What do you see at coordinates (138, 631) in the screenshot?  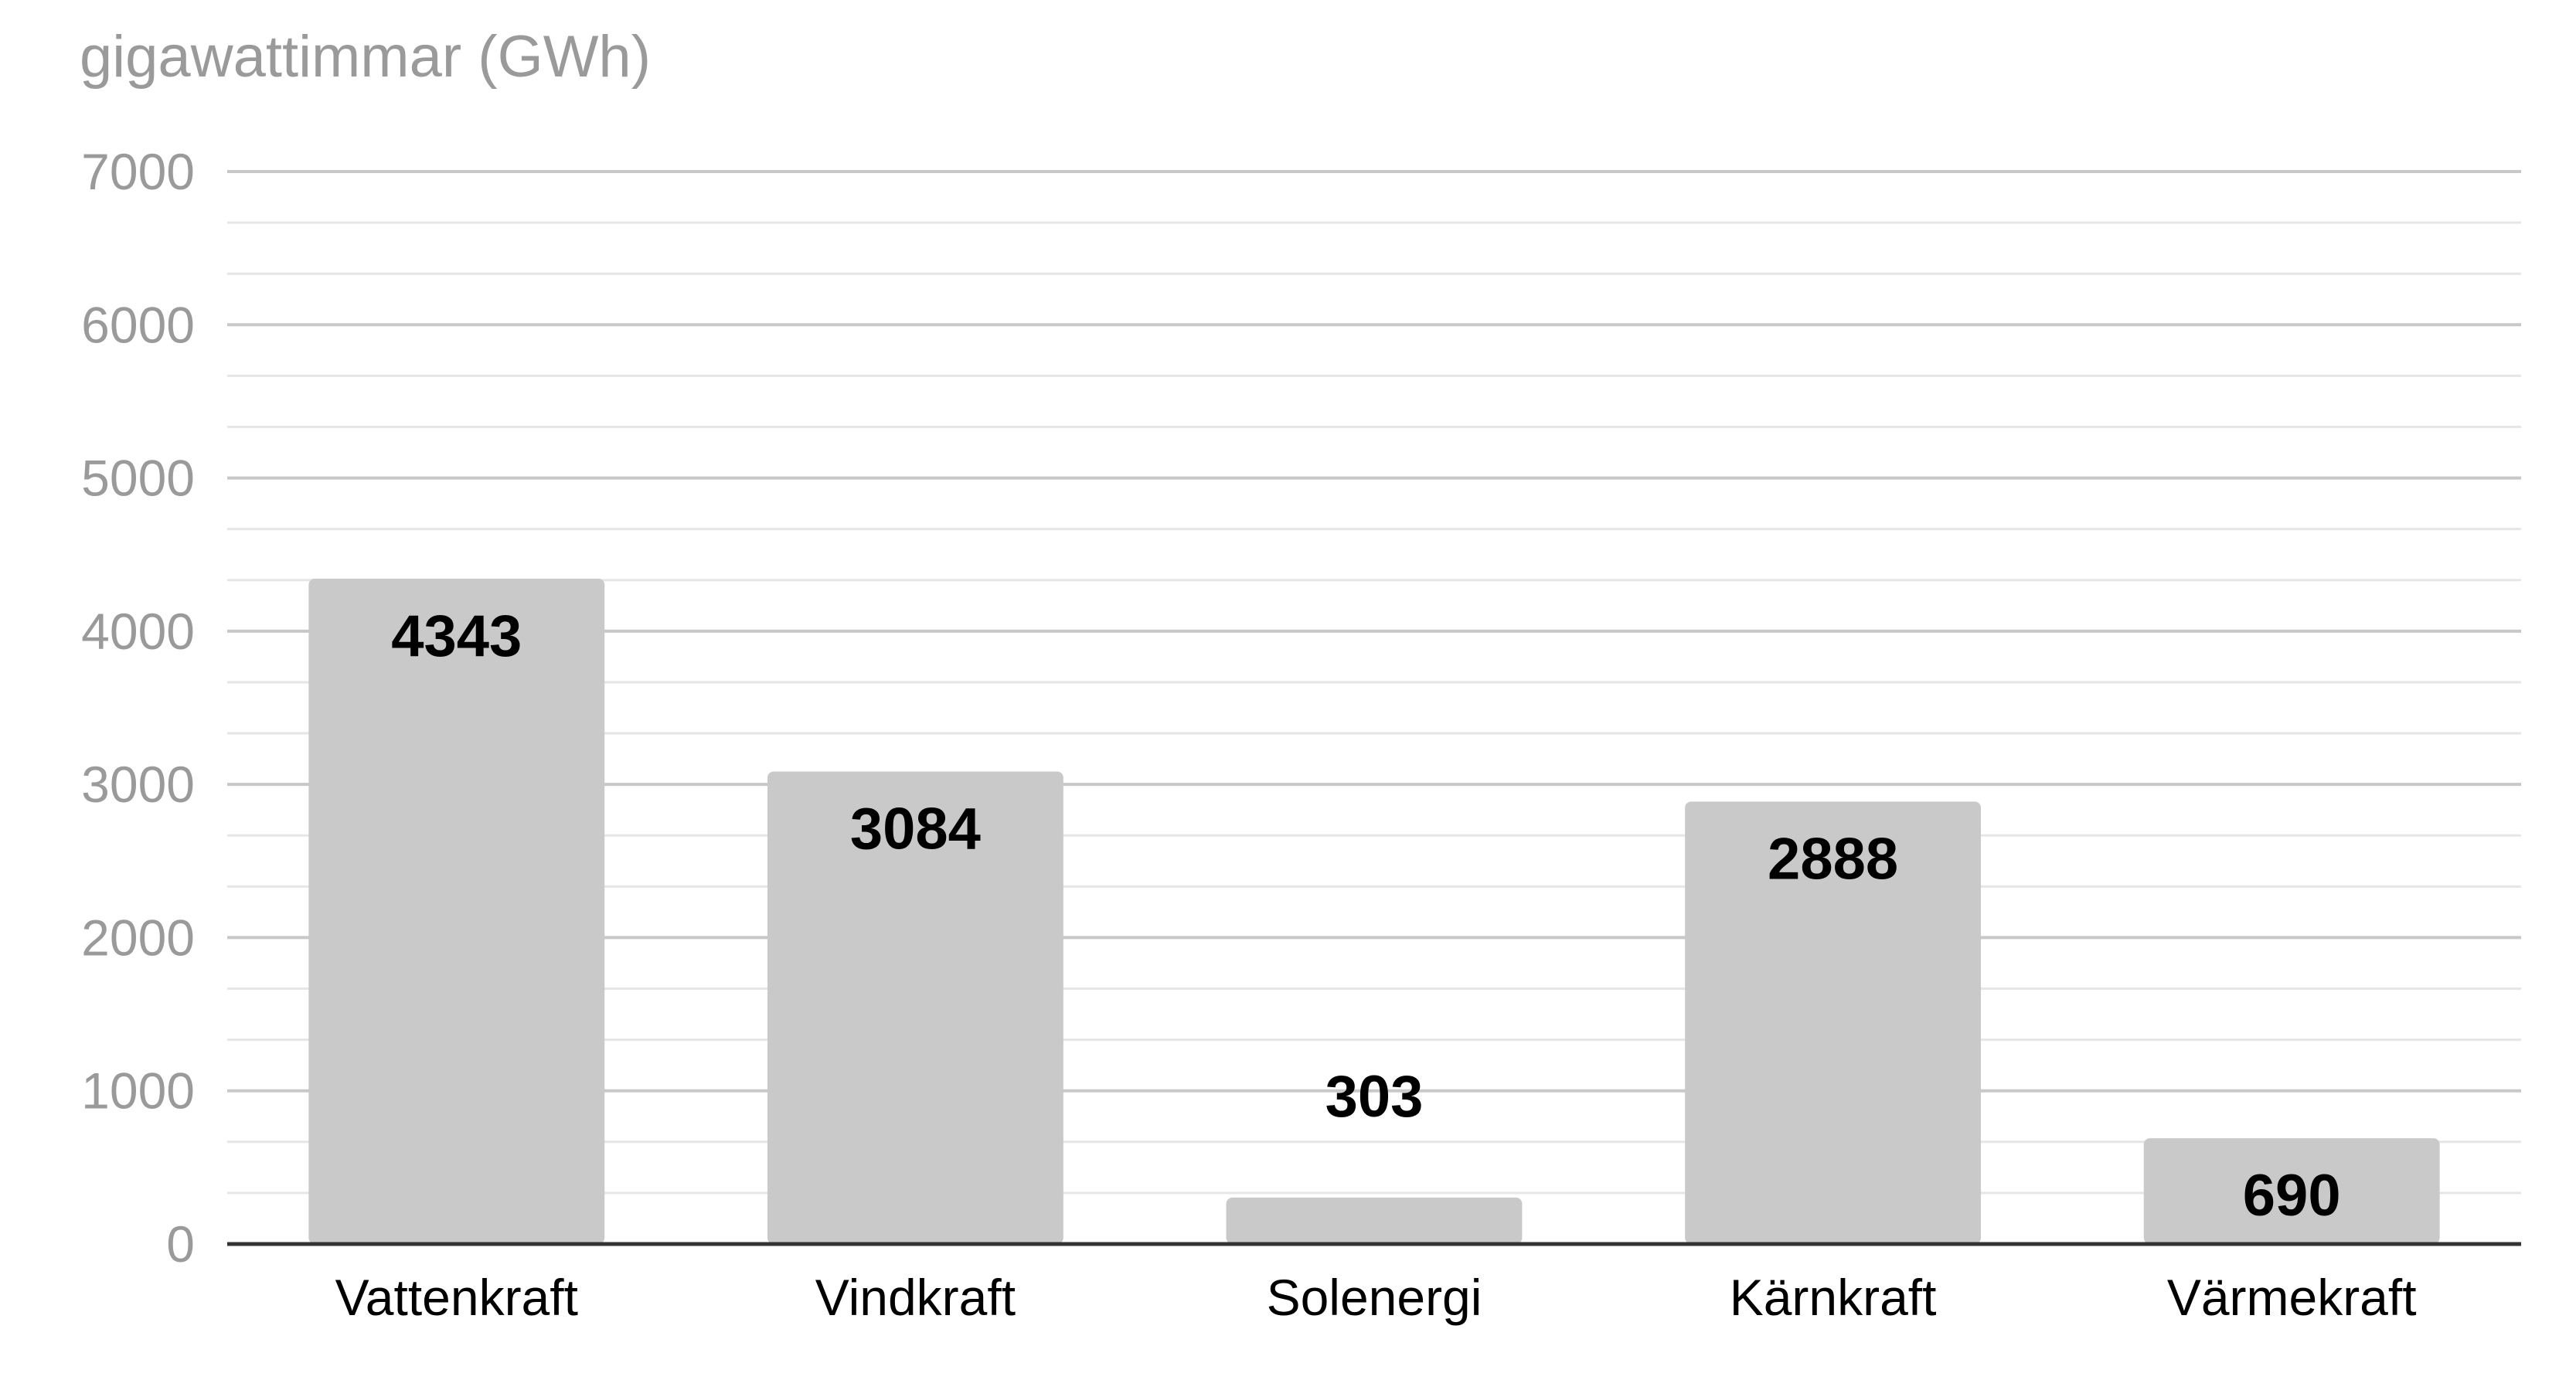 I see `y-tick-label: 4000` at bounding box center [138, 631].